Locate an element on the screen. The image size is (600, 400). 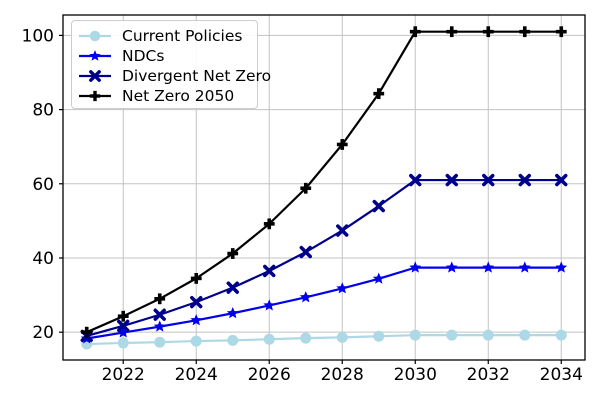
legend-item-net-zero-2050: Net Zero 2050 is located at coordinates (163, 96).